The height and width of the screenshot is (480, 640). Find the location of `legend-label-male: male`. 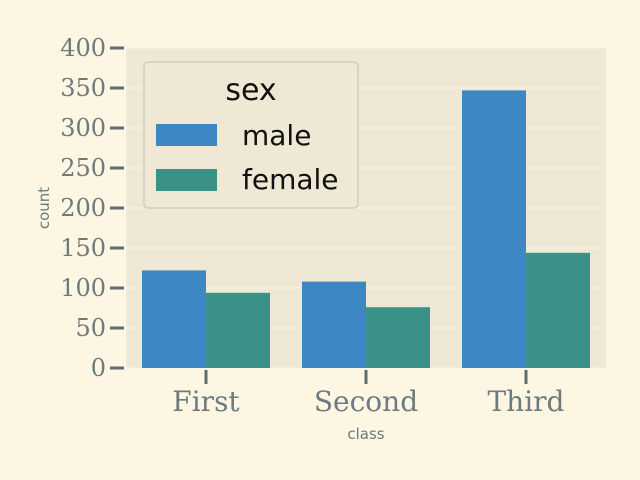

legend-label-male: male is located at coordinates (276, 135).